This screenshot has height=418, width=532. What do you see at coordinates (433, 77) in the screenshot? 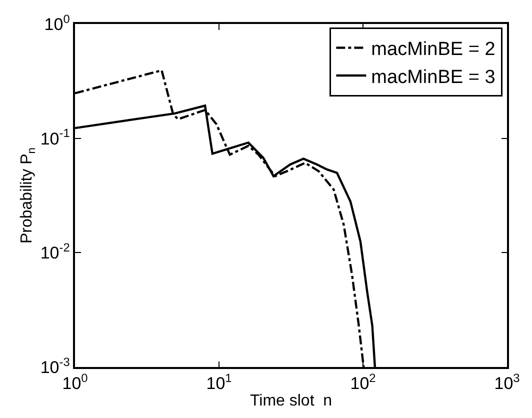
I see `legend-label: macMinBE = 3` at bounding box center [433, 77].